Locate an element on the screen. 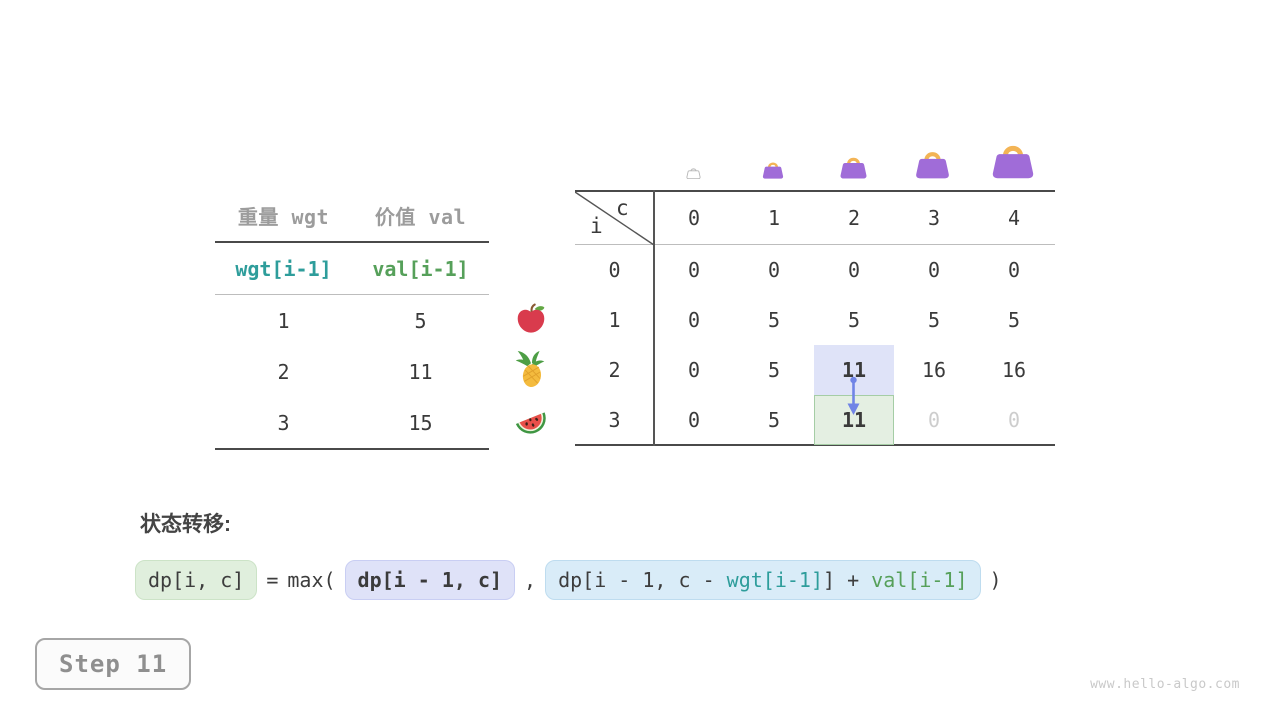 This screenshot has height=720, width=1280. dp-cell-1-4: 5 is located at coordinates (1014, 320).